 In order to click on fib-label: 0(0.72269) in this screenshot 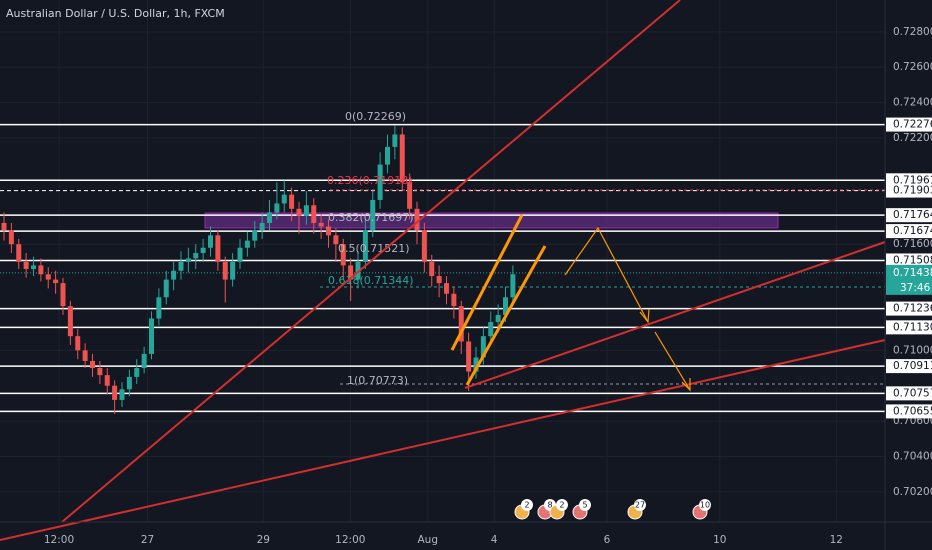, I will do `click(375, 116)`.